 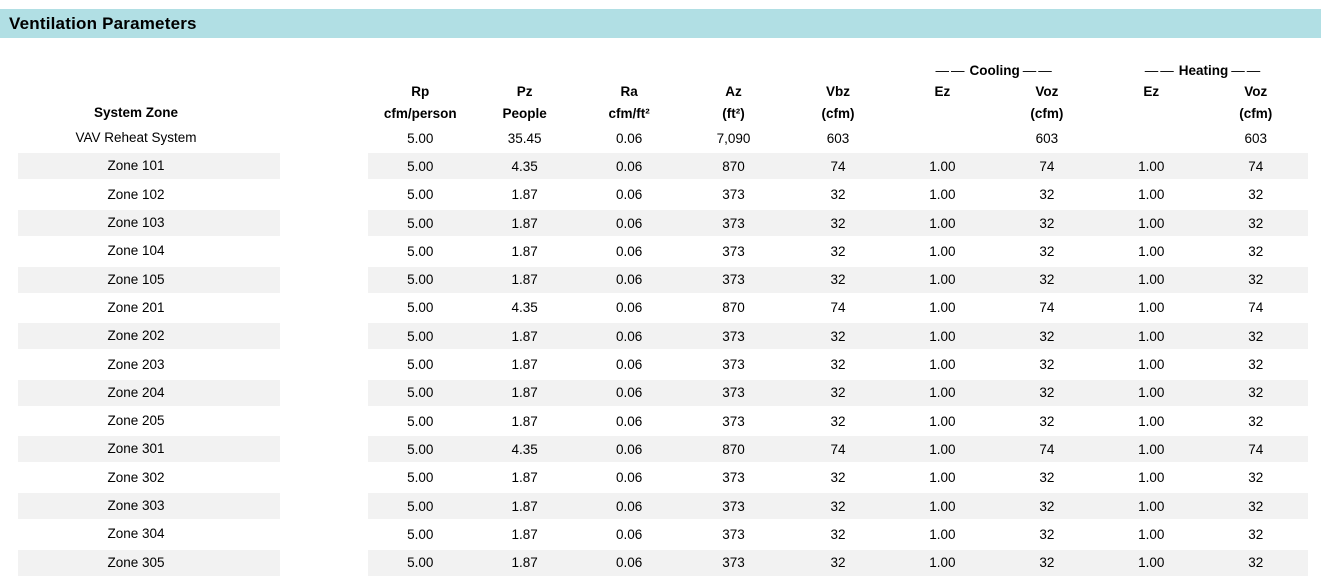 What do you see at coordinates (136, 421) in the screenshot?
I see `zone-name-cell: Zone 205` at bounding box center [136, 421].